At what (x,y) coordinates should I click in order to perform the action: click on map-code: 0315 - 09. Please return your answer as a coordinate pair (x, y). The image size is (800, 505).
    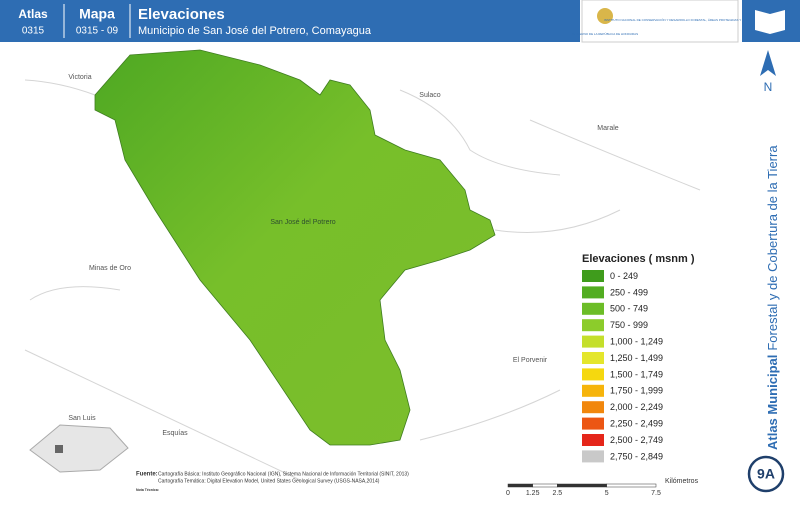
    Looking at the image, I should click on (97, 31).